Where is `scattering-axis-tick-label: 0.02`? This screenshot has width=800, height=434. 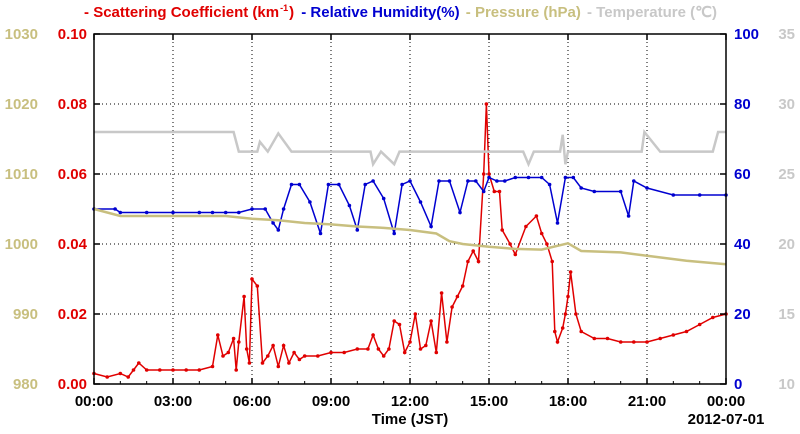 scattering-axis-tick-label: 0.02 is located at coordinates (72, 314).